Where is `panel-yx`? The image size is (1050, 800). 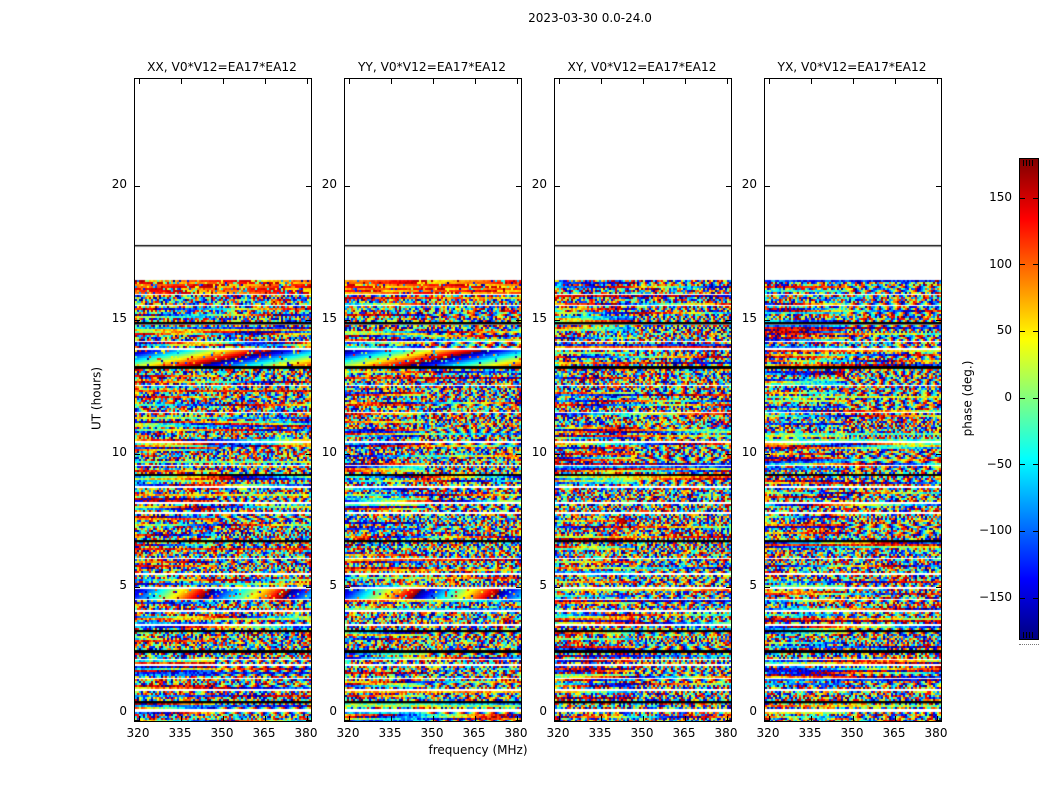
panel-yx is located at coordinates (853, 400).